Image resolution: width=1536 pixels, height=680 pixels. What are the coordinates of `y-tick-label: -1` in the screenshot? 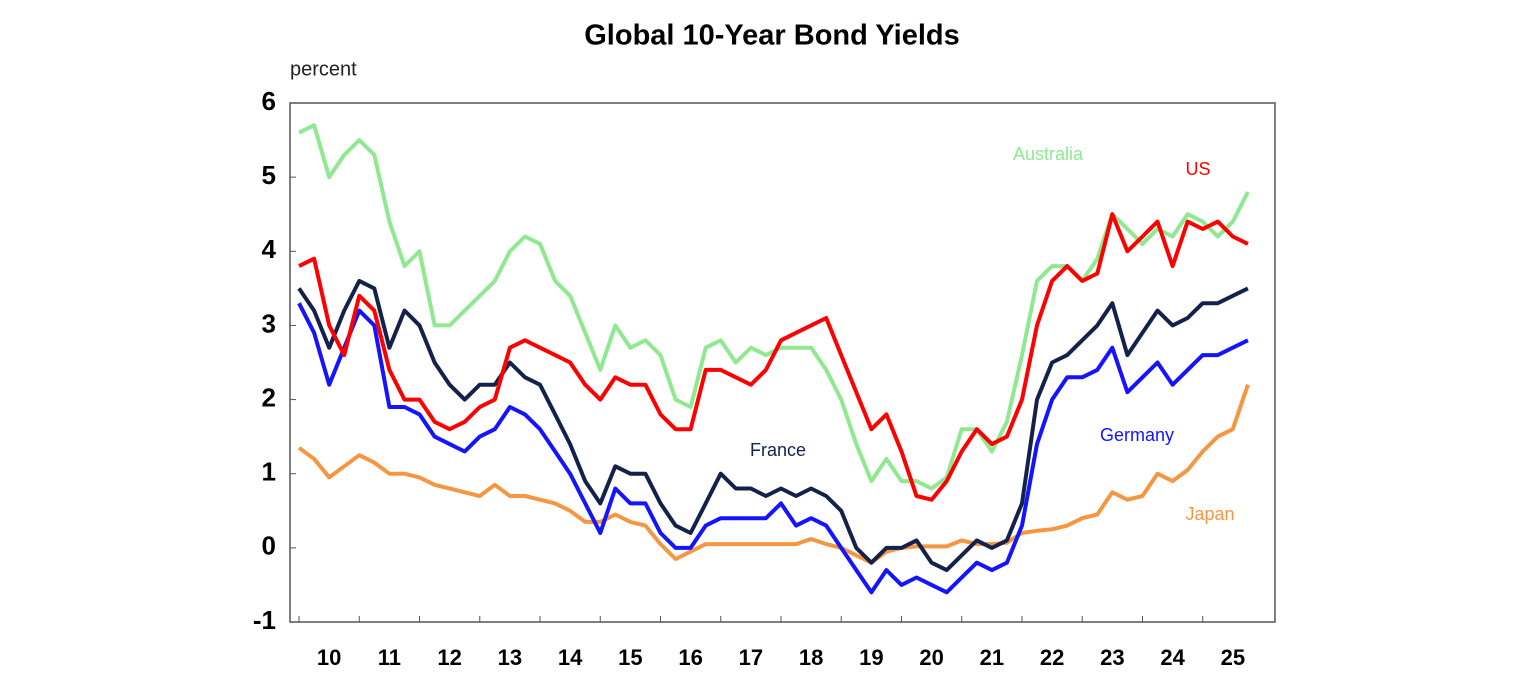 It's located at (264, 620).